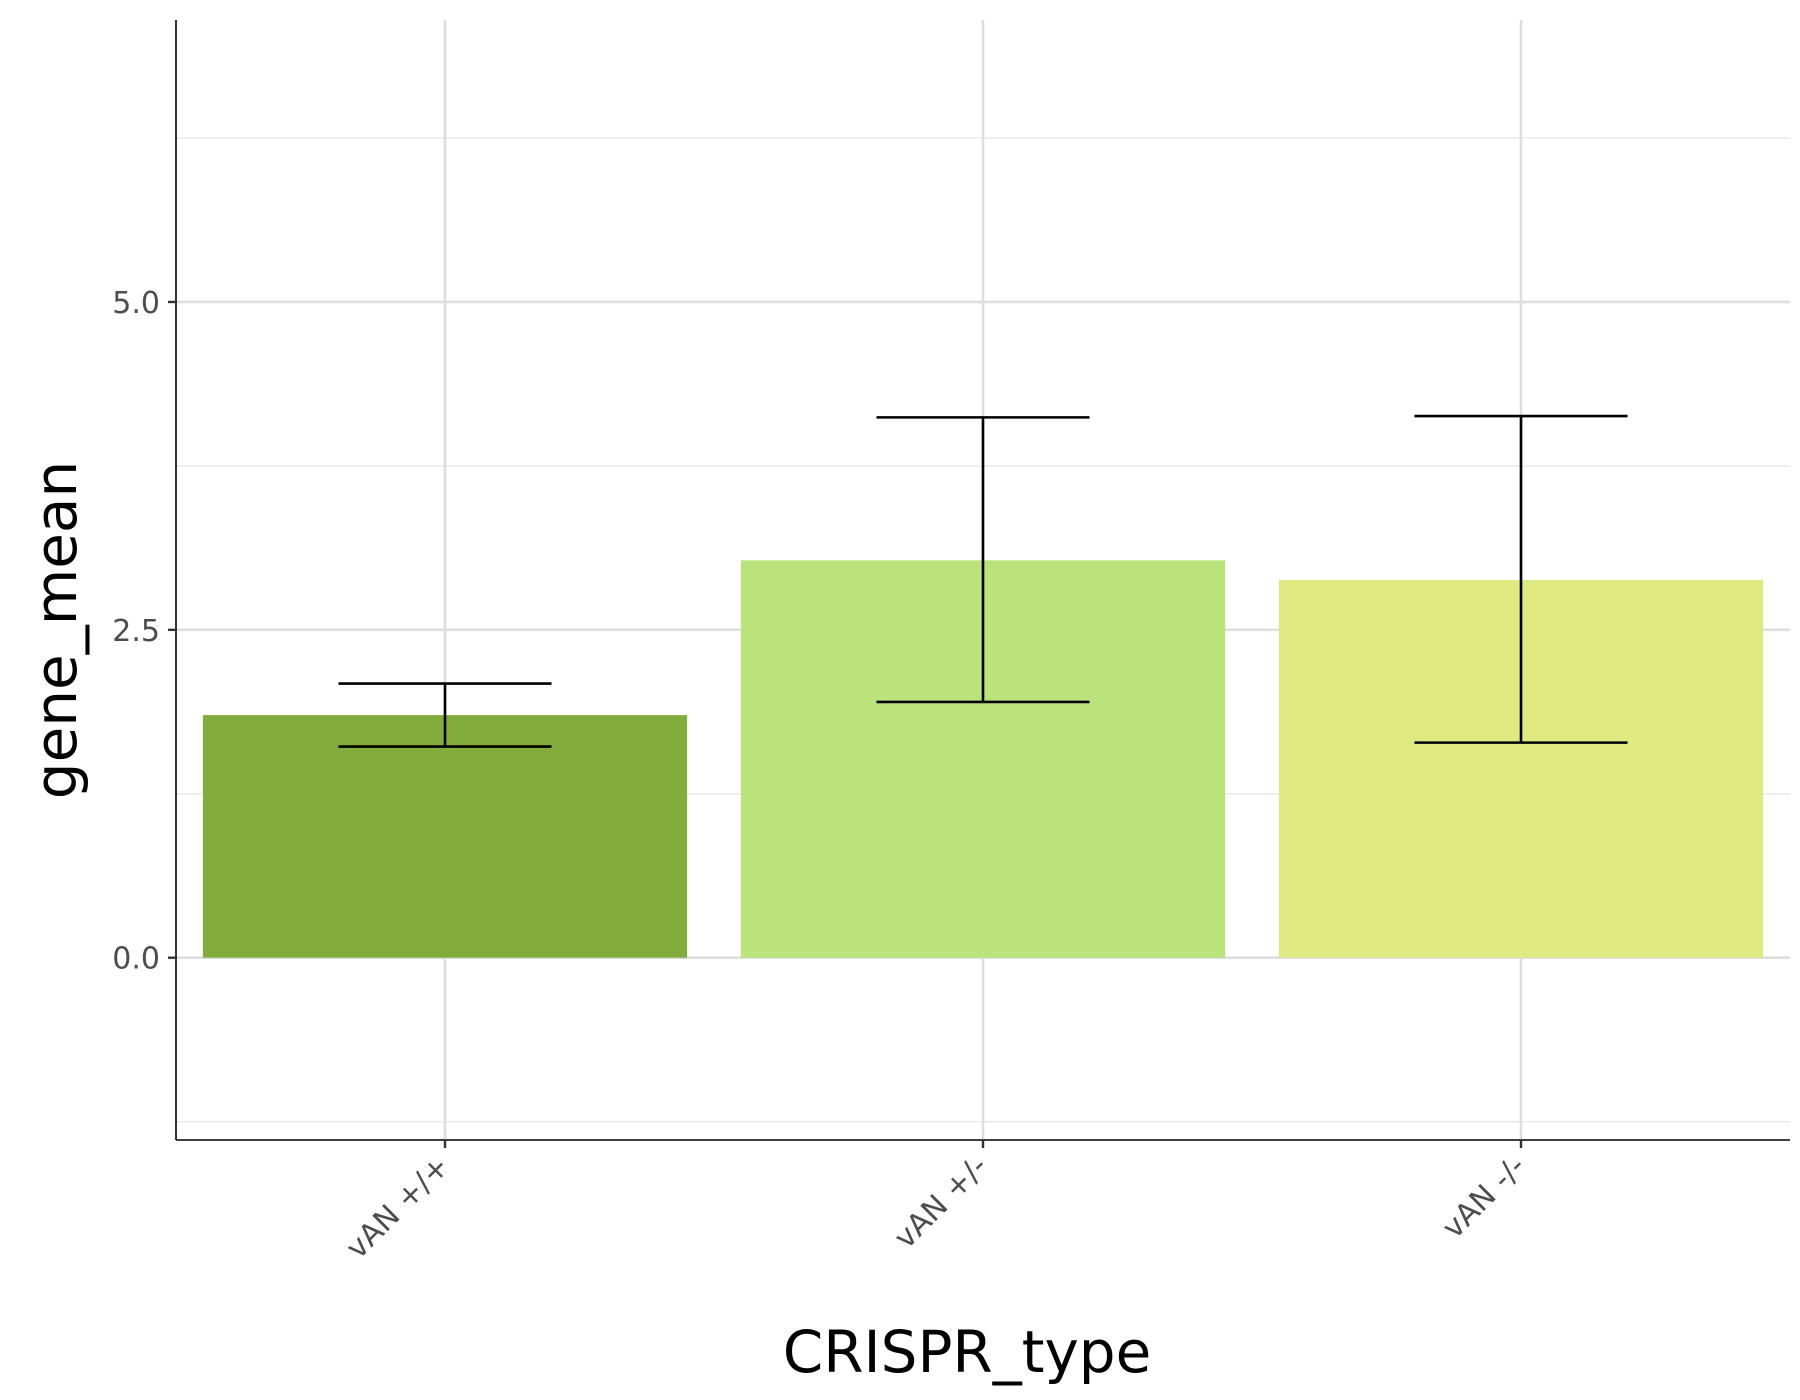 This screenshot has width=1800, height=1400. Describe the element at coordinates (967, 1352) in the screenshot. I see `x-axis-title: CRISPR_type` at that location.